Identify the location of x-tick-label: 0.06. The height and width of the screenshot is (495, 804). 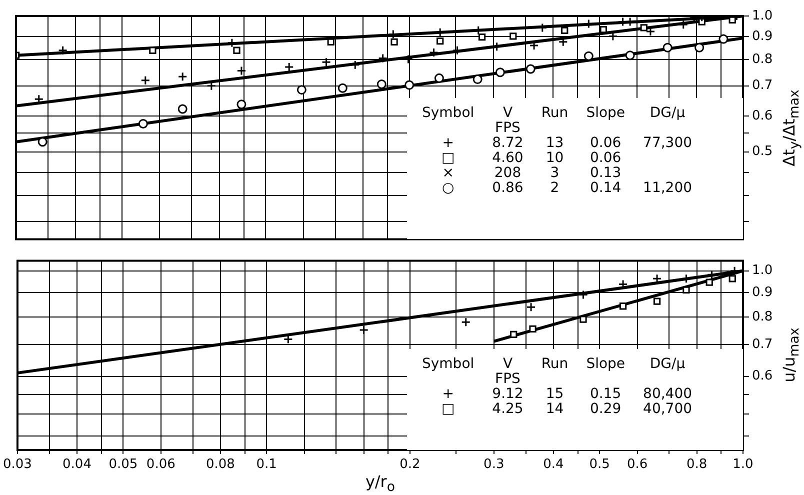
(161, 464).